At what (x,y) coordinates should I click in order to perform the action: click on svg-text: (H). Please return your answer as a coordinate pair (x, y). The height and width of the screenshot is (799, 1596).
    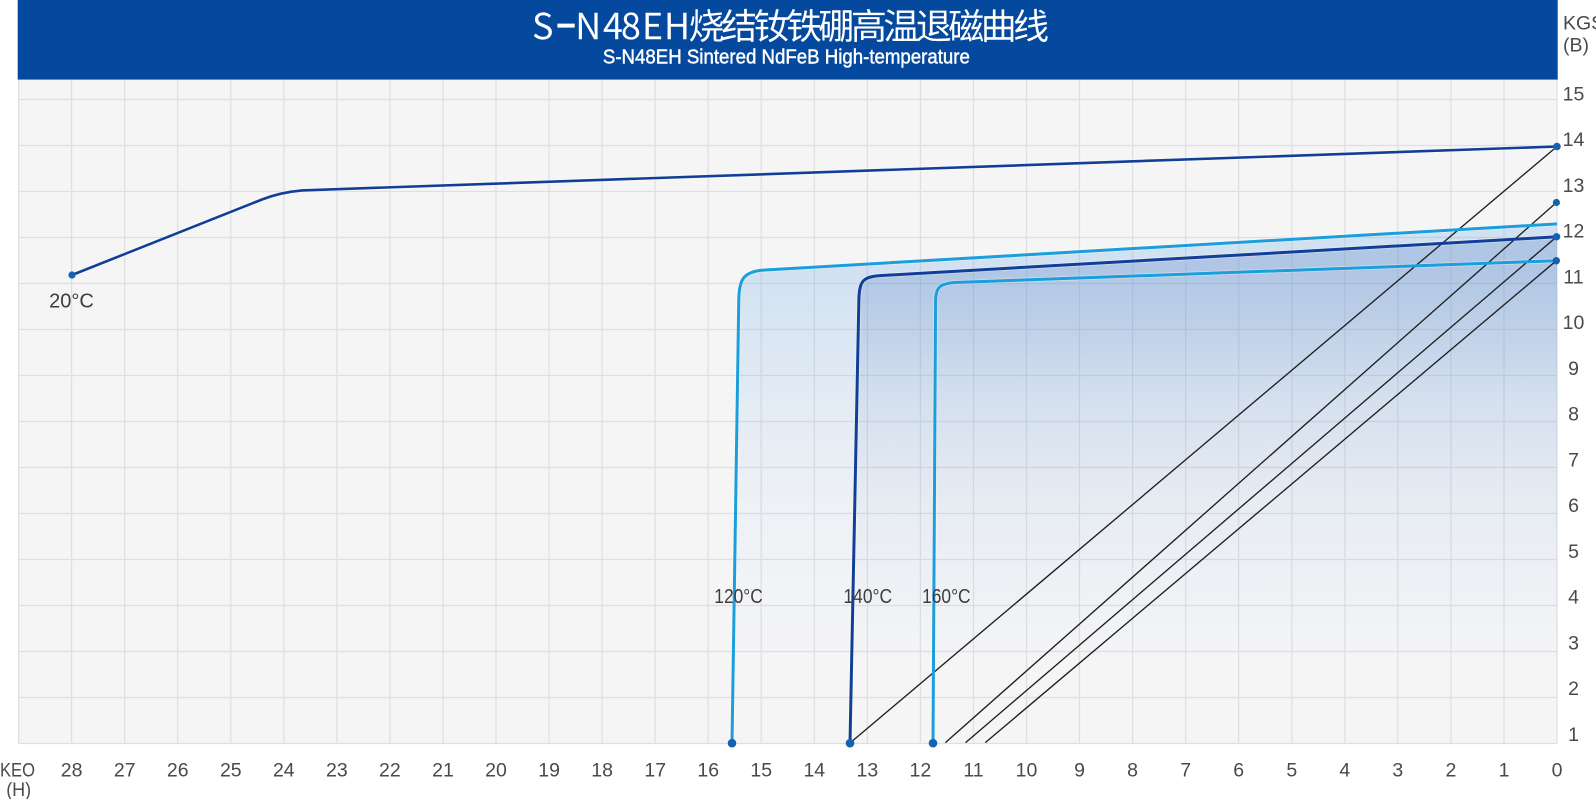
    Looking at the image, I should click on (18, 789).